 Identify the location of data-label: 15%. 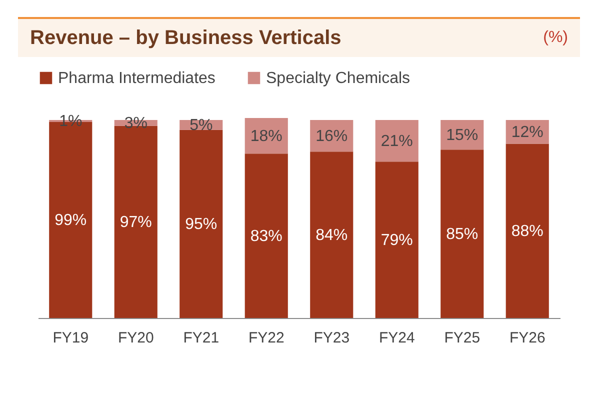
(462, 135).